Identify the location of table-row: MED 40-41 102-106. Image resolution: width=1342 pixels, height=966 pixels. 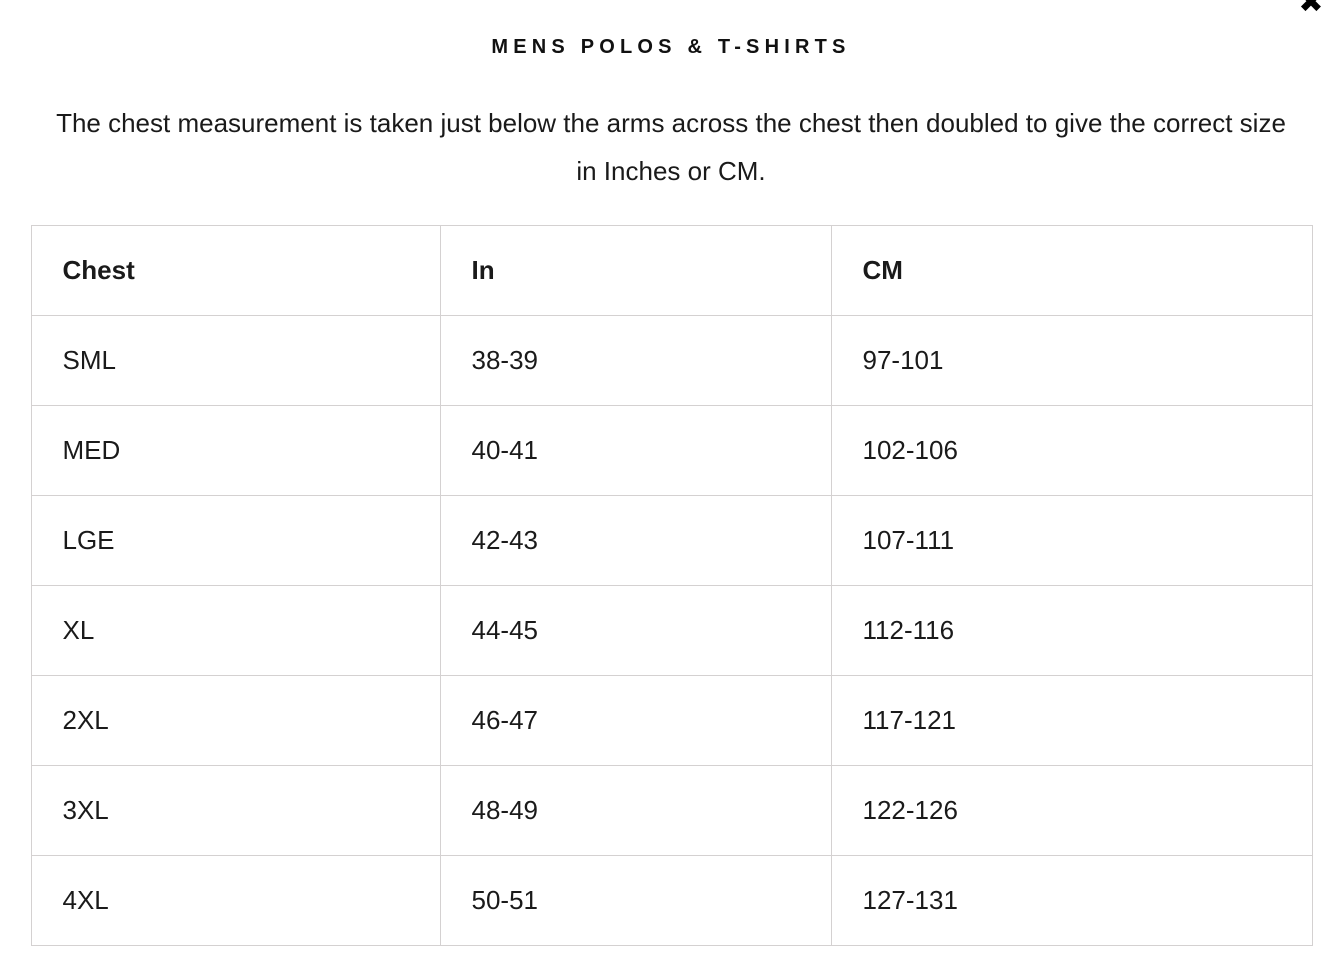
(671, 450).